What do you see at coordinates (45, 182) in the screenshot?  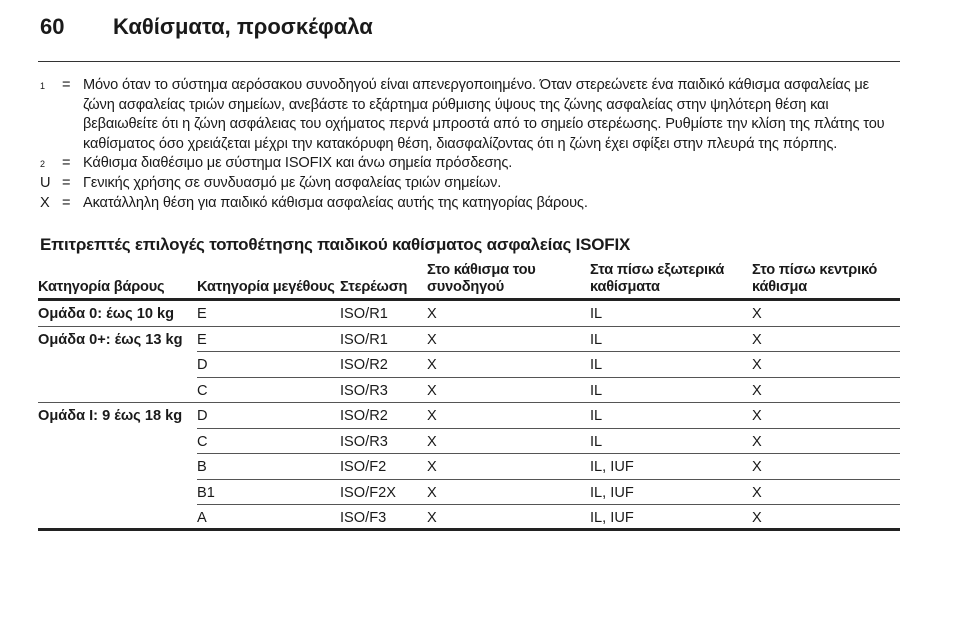 I see `footnote-marker: U` at bounding box center [45, 182].